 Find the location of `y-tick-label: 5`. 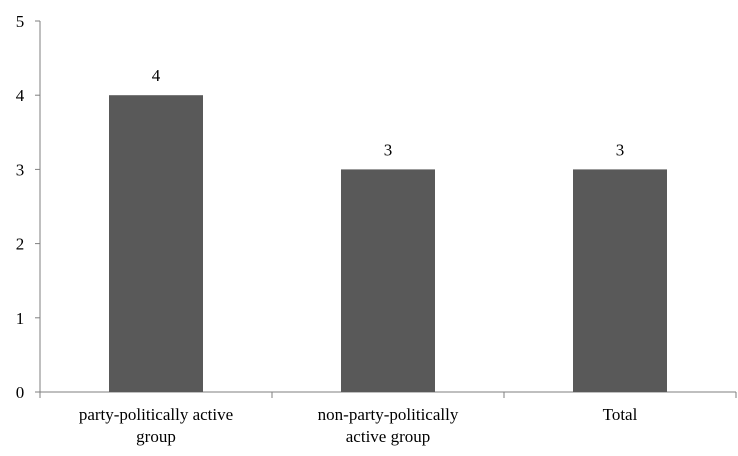

y-tick-label: 5 is located at coordinates (20, 21).